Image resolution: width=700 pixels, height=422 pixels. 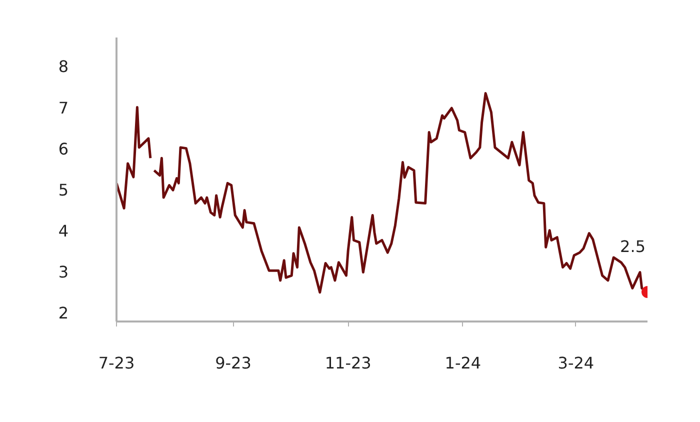 What do you see at coordinates (63, 108) in the screenshot?
I see `y-tick-label: 7` at bounding box center [63, 108].